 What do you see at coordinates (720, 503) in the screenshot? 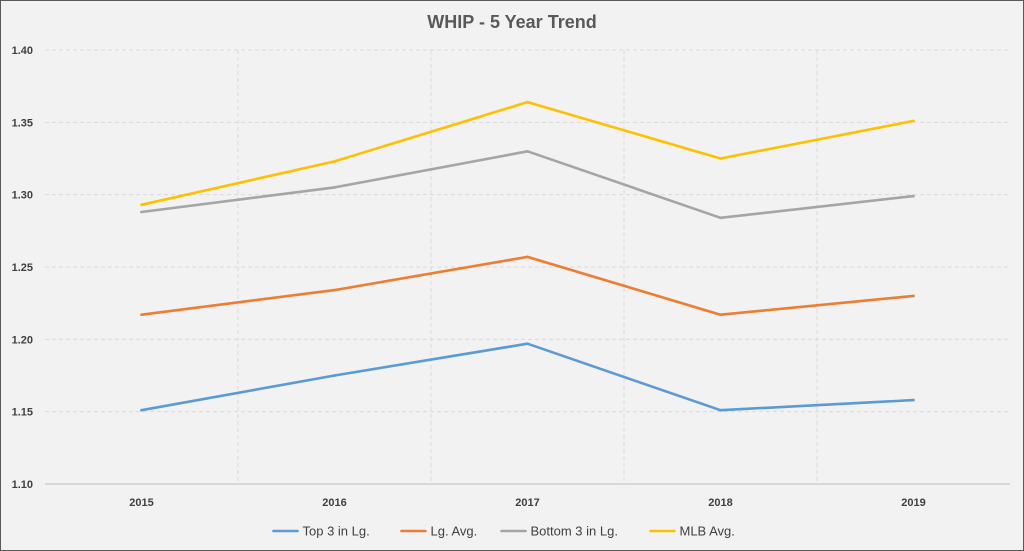
I see `x-tick-label: 2018` at bounding box center [720, 503].